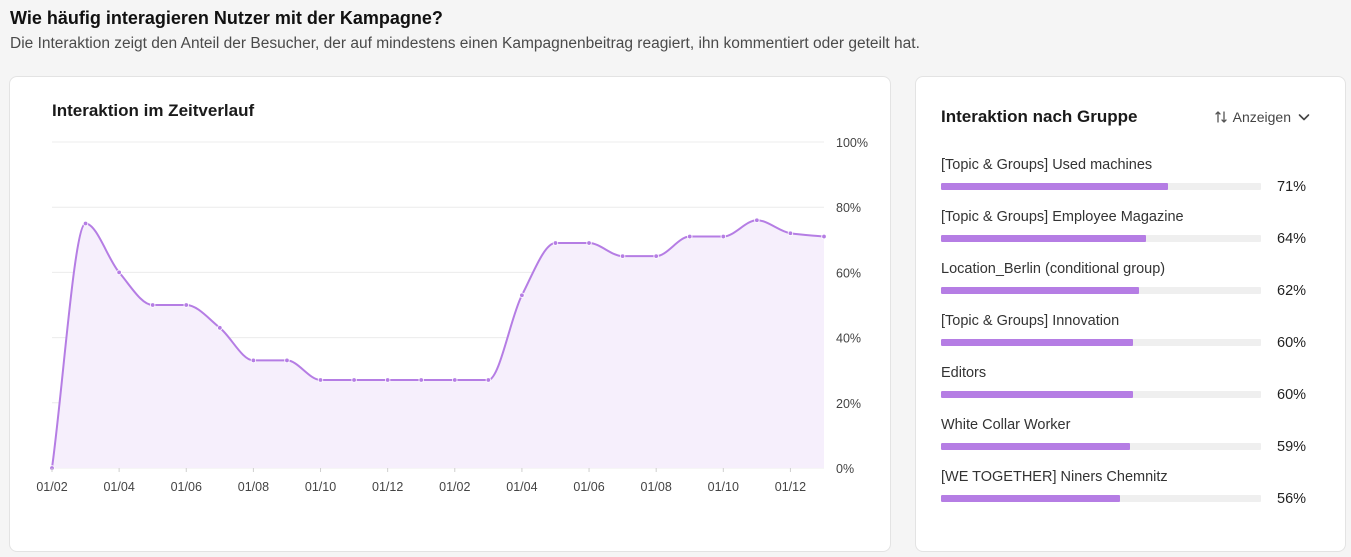 This screenshot has width=1351, height=557. I want to click on y-tick-label: 0%, so click(845, 469).